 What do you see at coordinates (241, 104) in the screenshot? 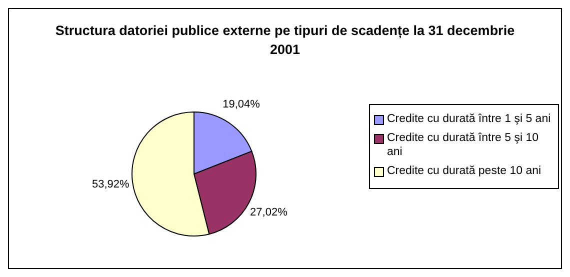
I see `data-label: 19,04%` at bounding box center [241, 104].